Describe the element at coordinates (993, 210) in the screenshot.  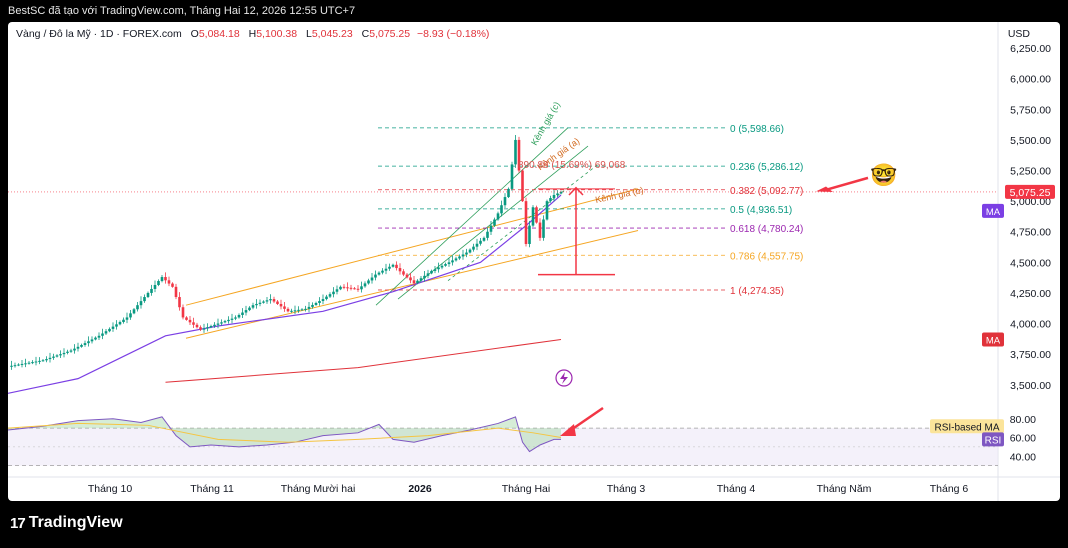
I see `ma-badge` at that location.